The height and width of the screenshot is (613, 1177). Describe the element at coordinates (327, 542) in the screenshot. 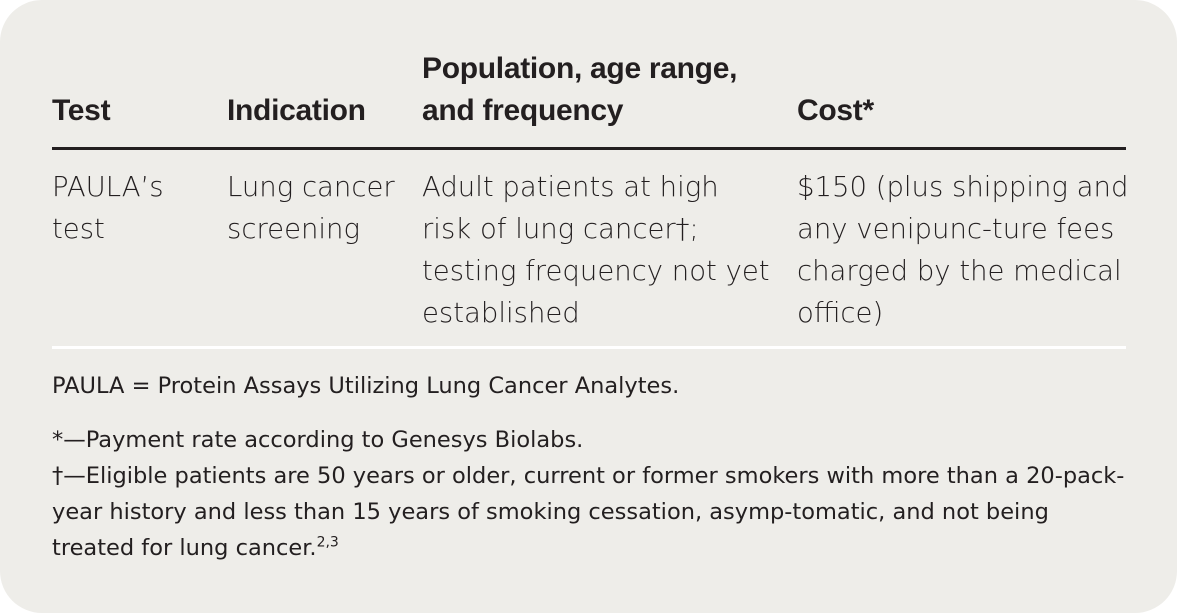

I see `footnote-dagger-refs: 2,3` at that location.